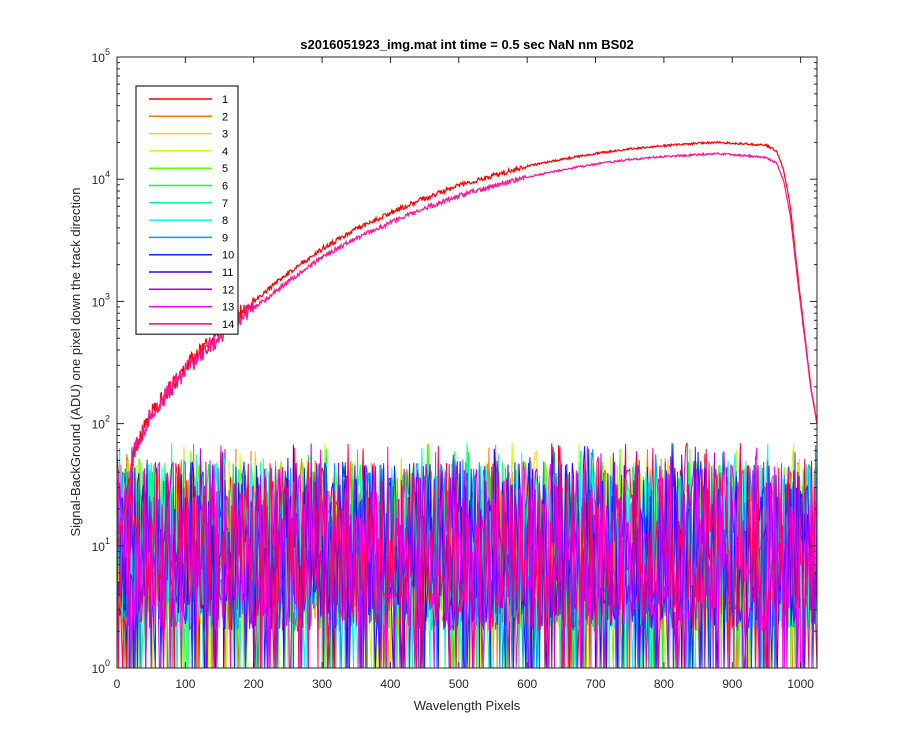 The height and width of the screenshot is (750, 900). Describe the element at coordinates (225, 135) in the screenshot. I see `legend-label-3: 3` at that location.